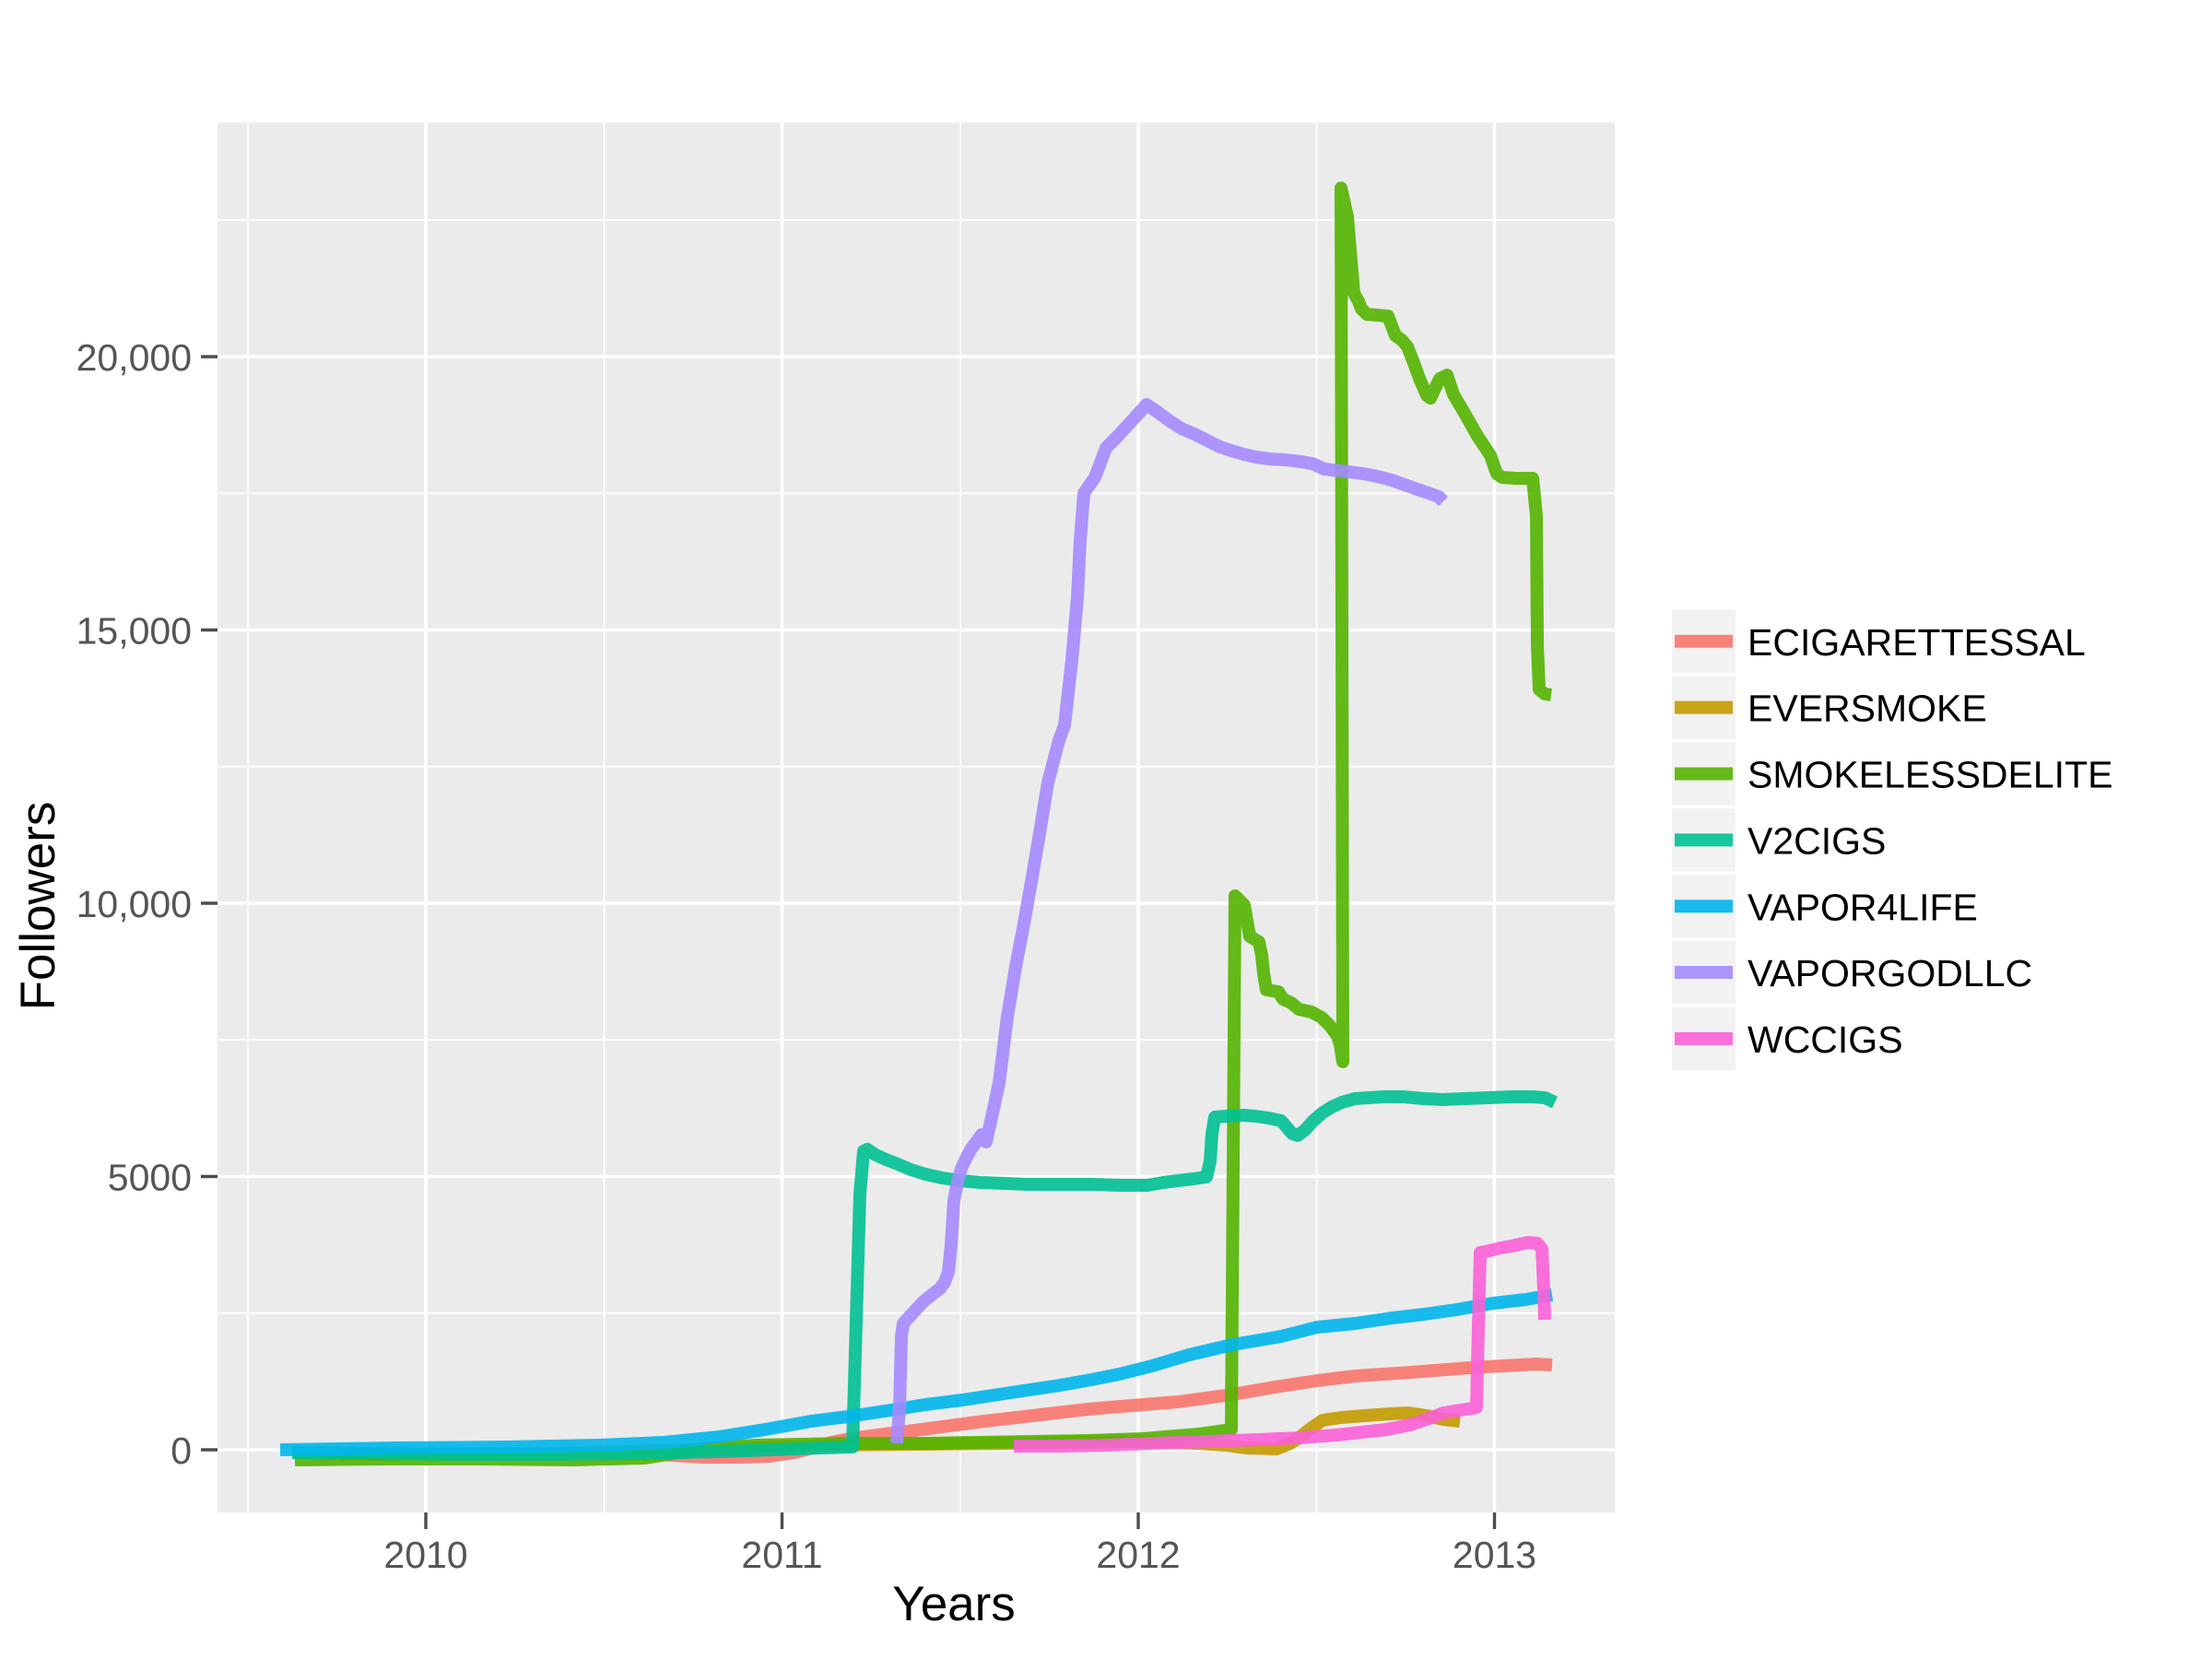 The image size is (2212, 1659). I want to click on svg-text: 15,000, so click(134, 631).